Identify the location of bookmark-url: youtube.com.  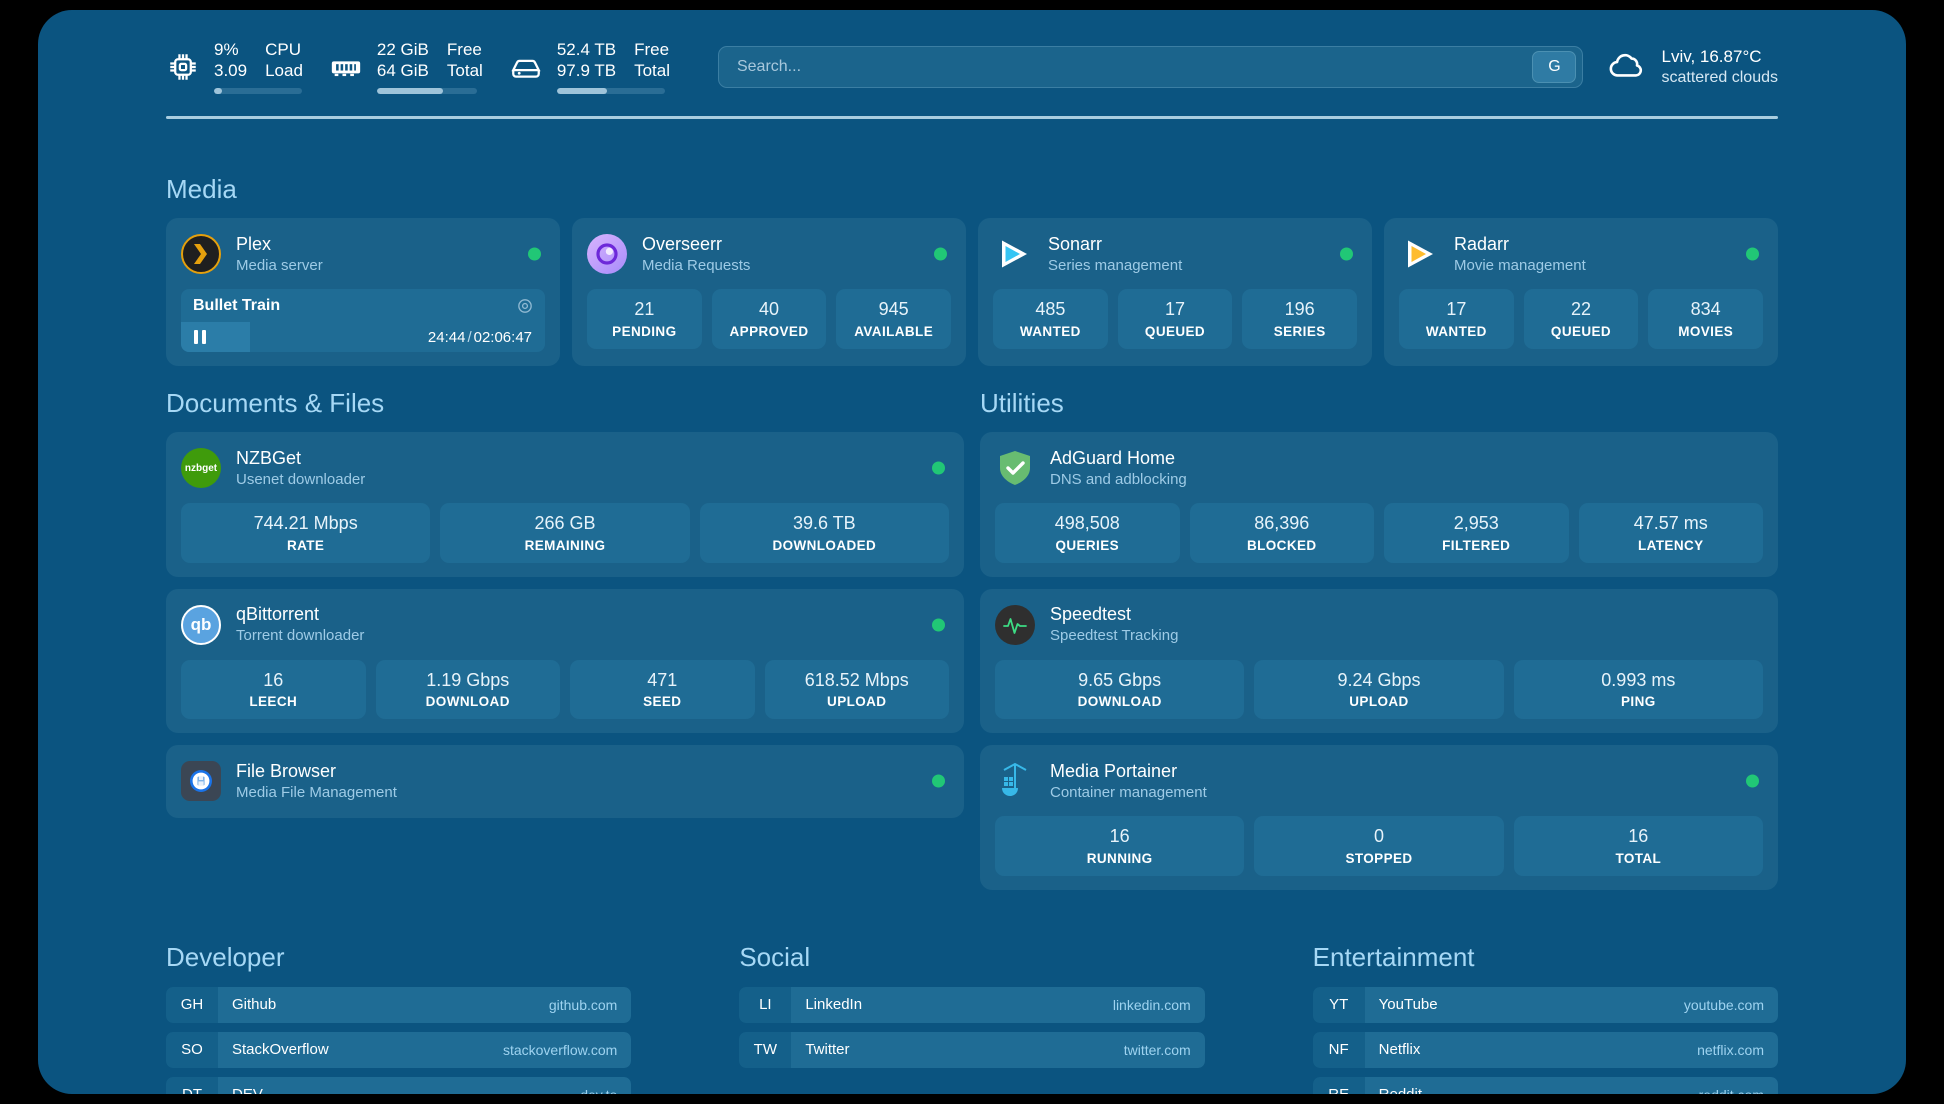
(1723, 1004).